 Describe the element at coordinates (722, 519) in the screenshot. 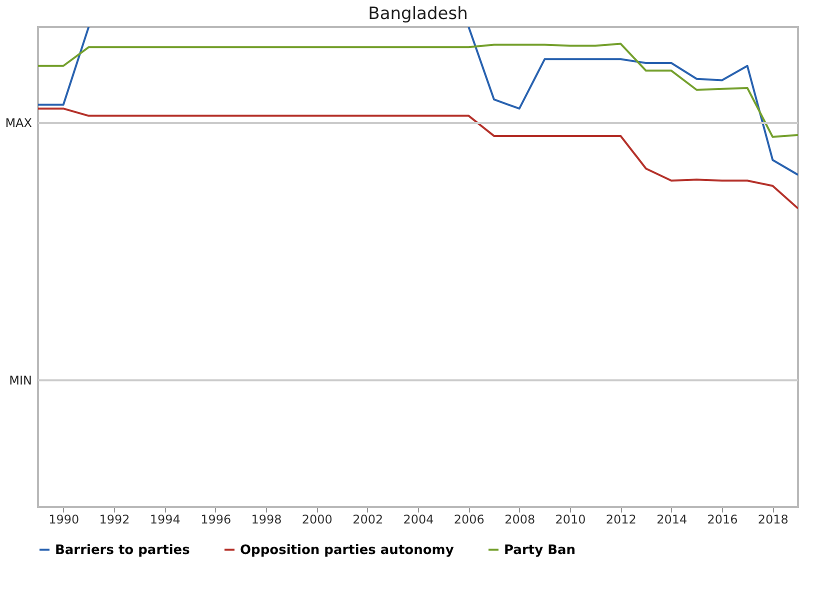

I see `x-tick-label: 2016` at that location.